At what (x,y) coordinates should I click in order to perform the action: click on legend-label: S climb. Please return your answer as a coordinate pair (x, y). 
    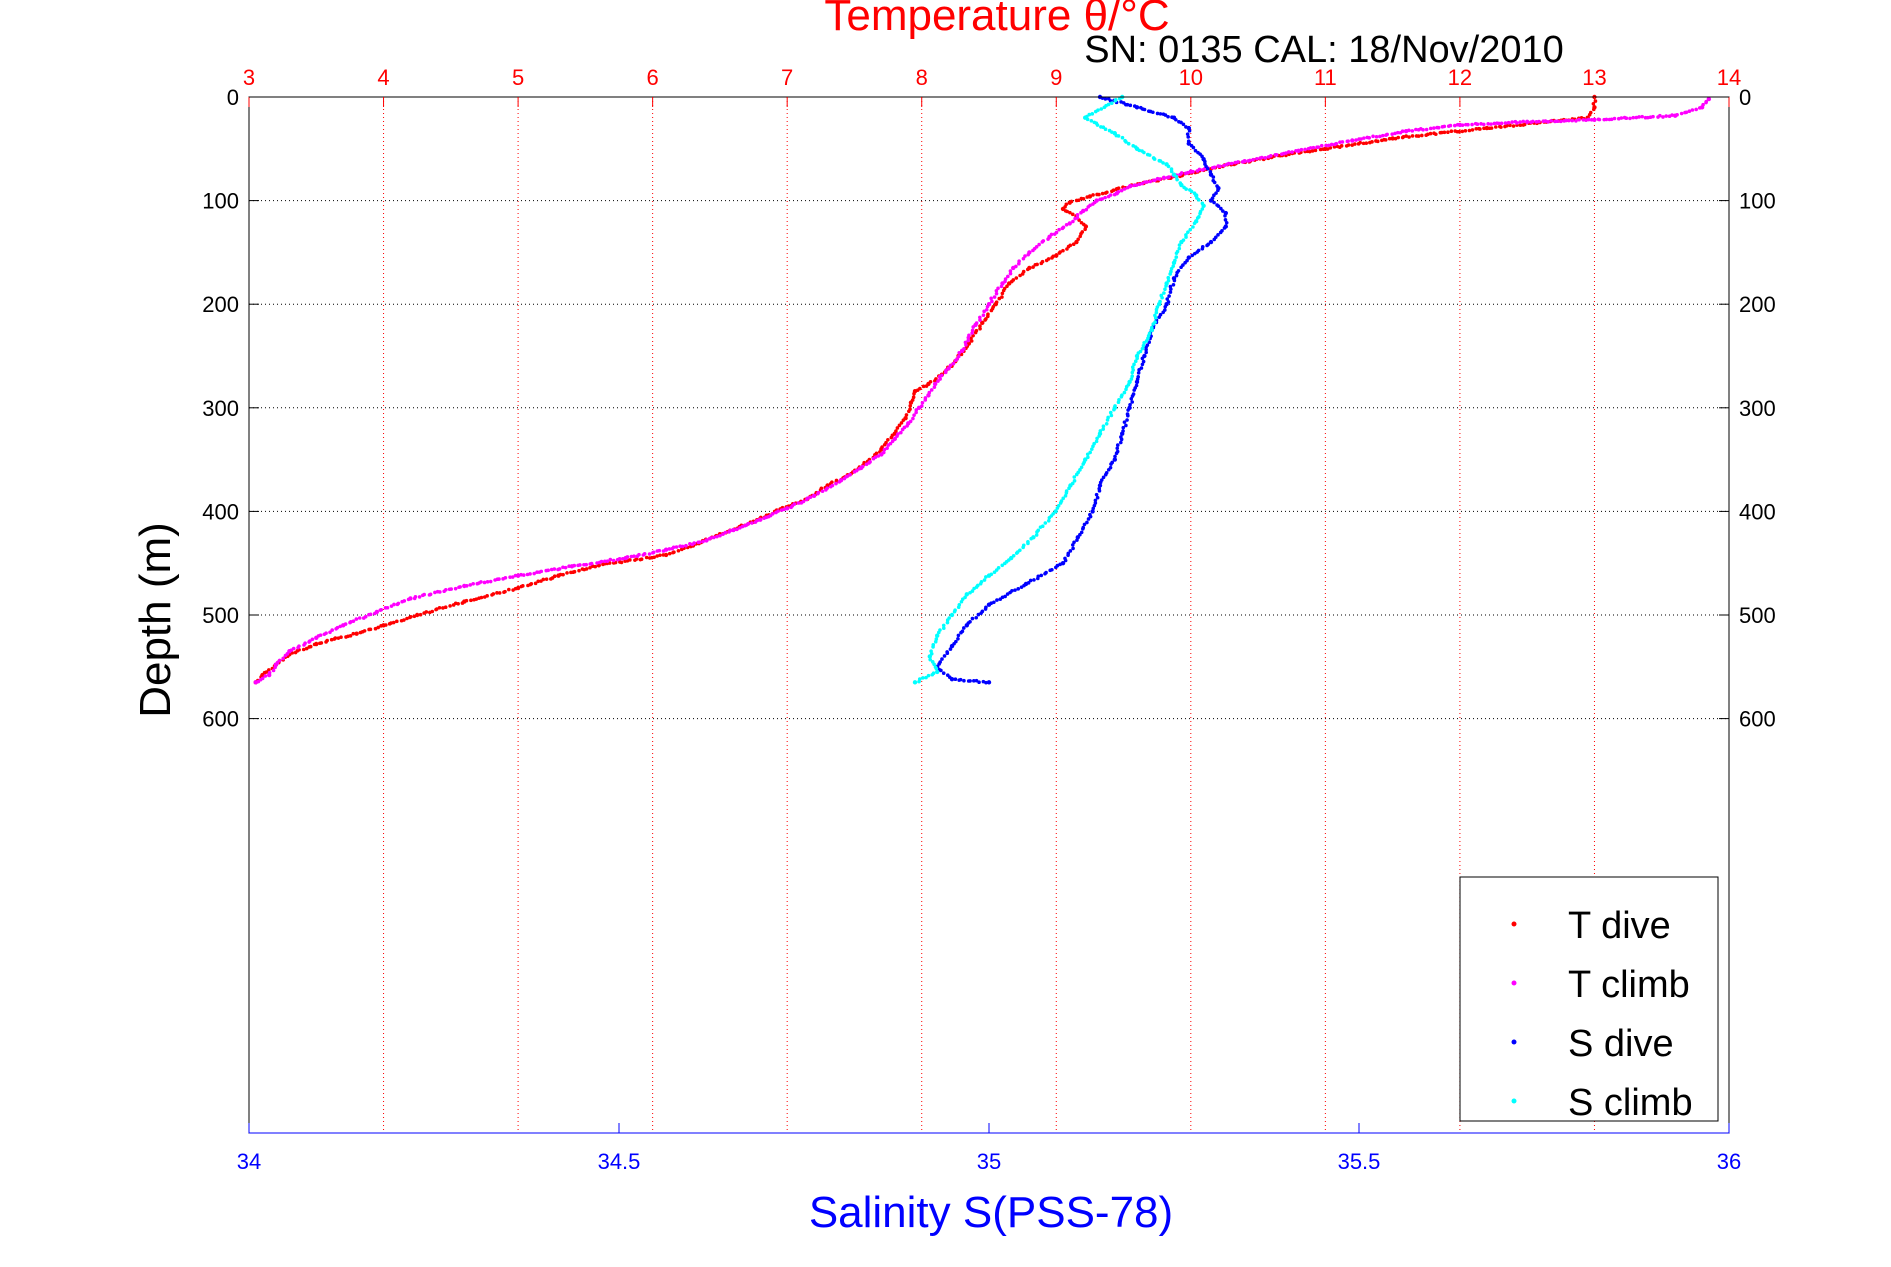
    Looking at the image, I should click on (1630, 1103).